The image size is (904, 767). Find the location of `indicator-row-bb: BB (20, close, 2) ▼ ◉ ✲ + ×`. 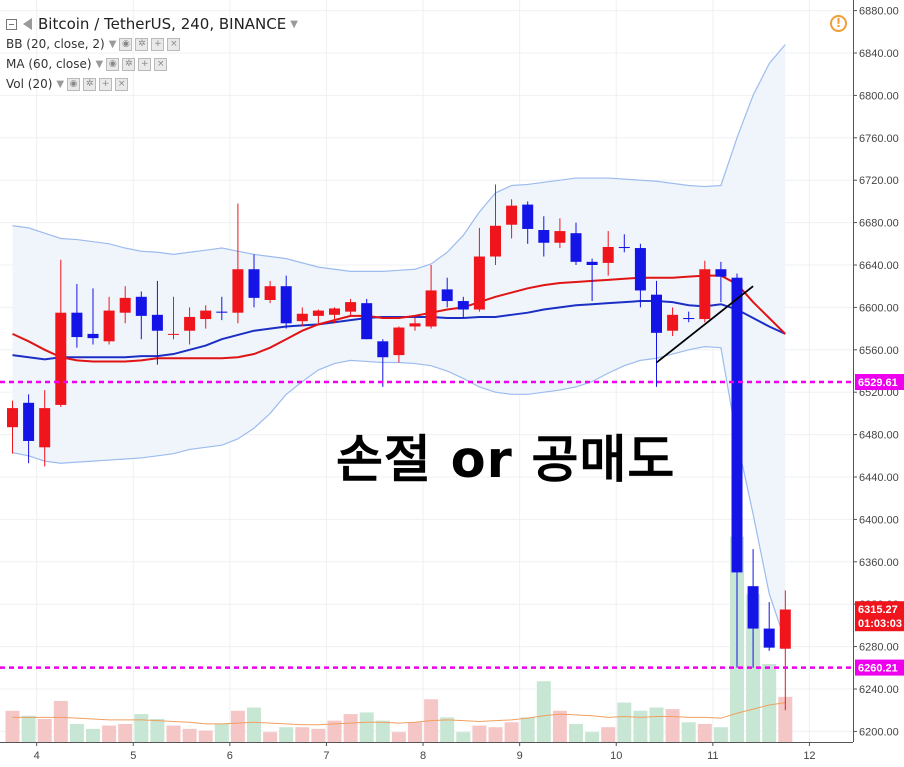

indicator-row-bb: BB (20, close, 2) ▼ ◉ ✲ + × is located at coordinates (152, 44).